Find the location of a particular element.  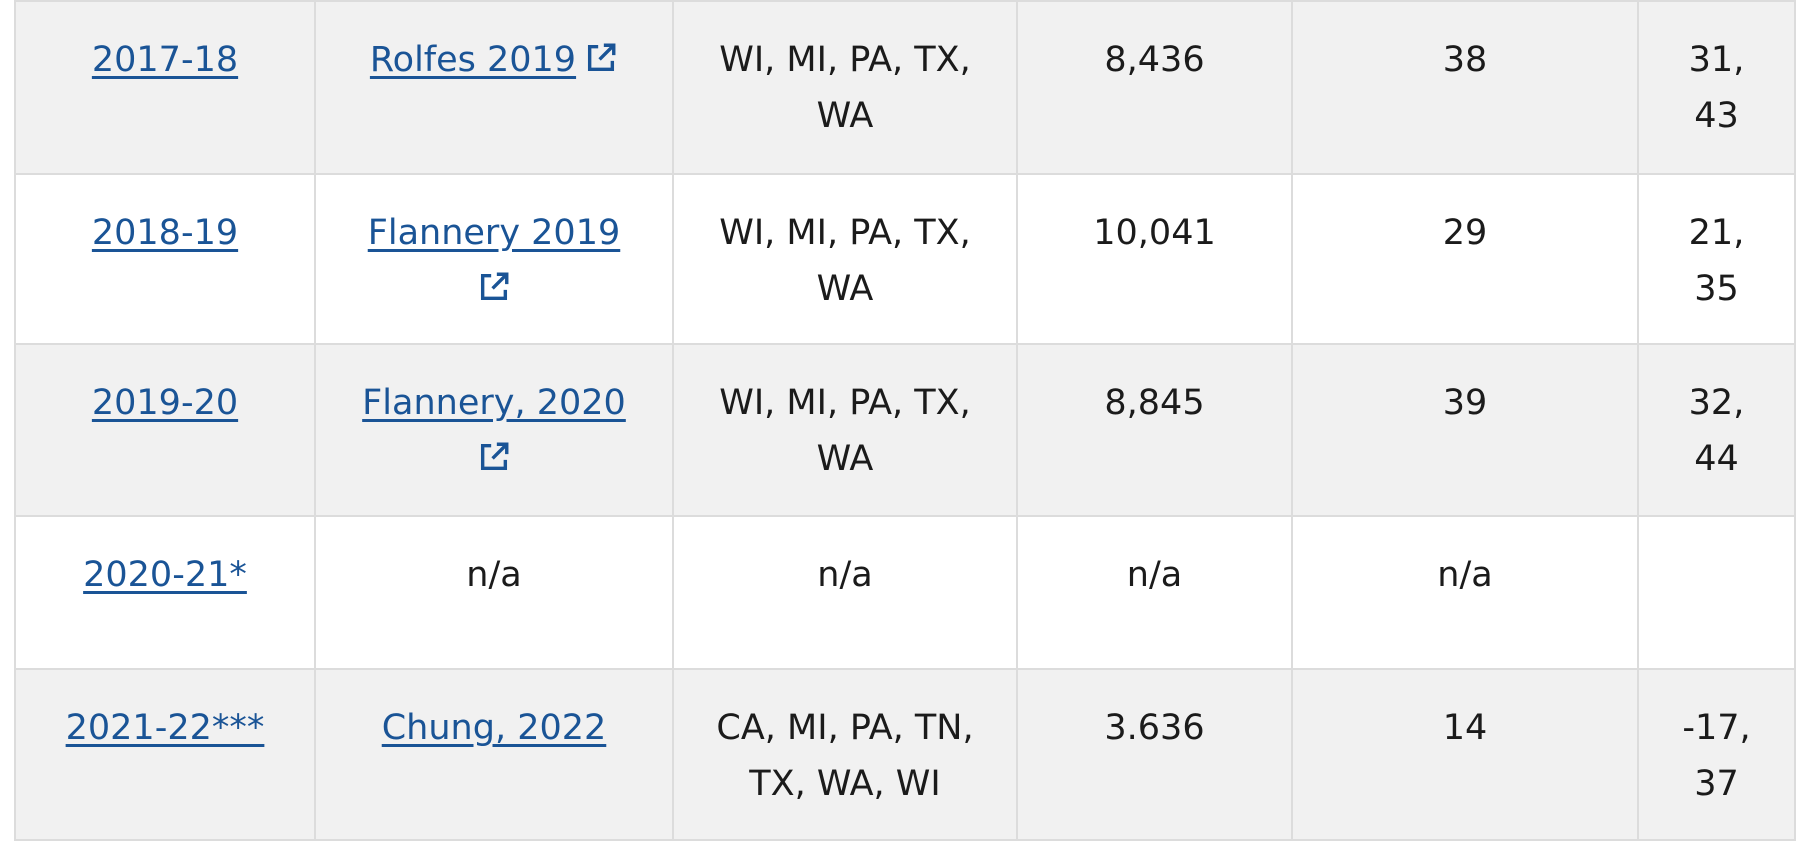

cell: 31, 43 is located at coordinates (1716, 87).